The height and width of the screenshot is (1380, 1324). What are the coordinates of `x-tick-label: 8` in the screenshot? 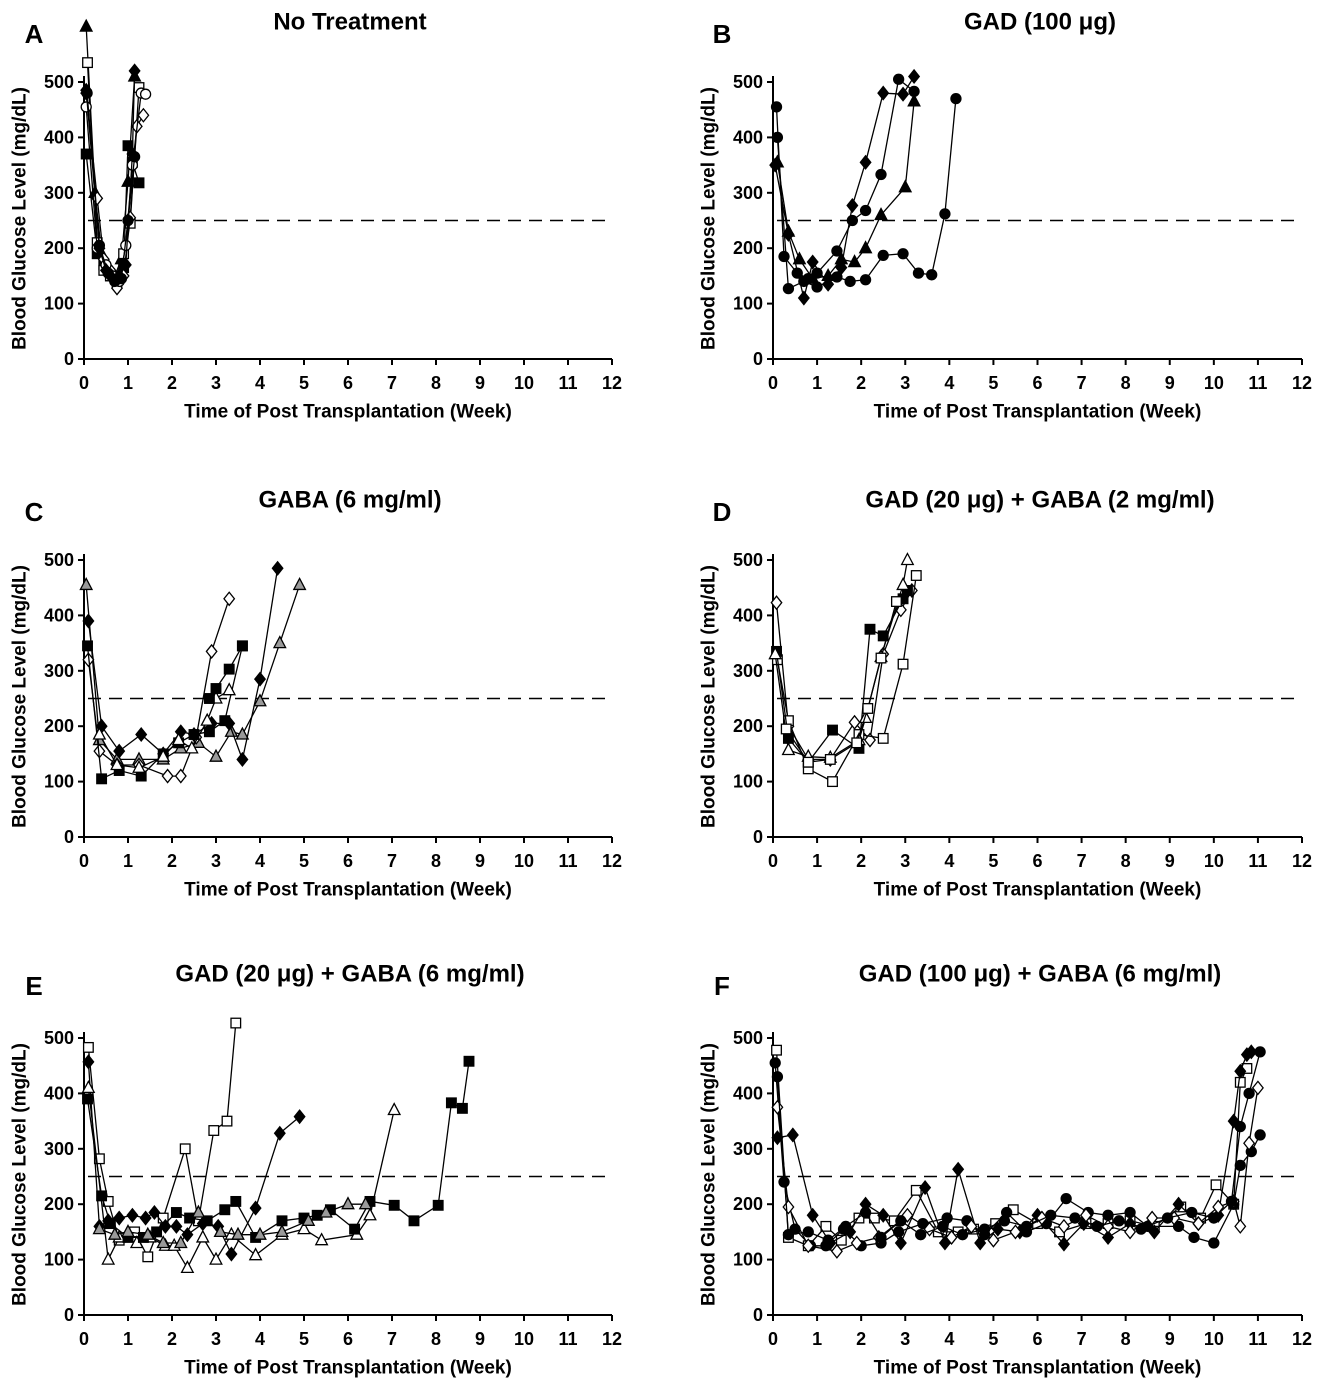 It's located at (1126, 1339).